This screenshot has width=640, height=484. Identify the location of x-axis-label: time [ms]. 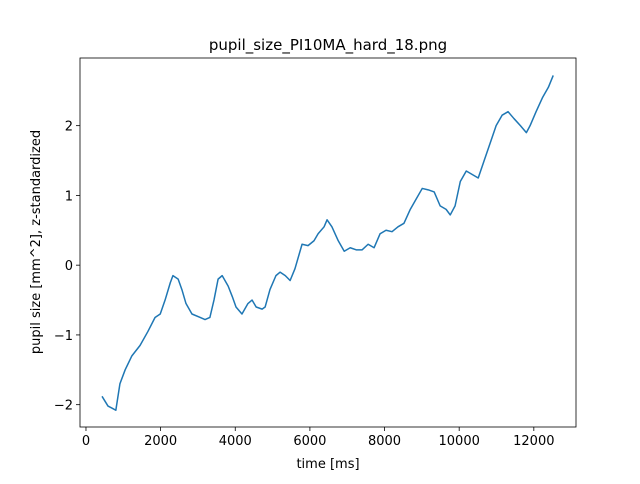
(327, 464).